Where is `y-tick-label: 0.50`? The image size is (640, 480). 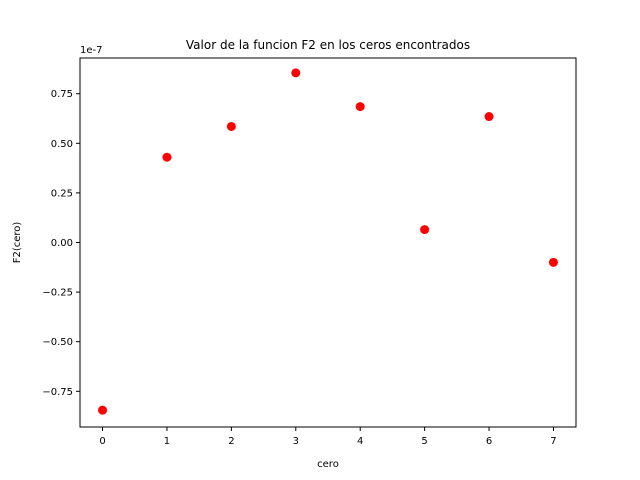 y-tick-label: 0.50 is located at coordinates (62, 144).